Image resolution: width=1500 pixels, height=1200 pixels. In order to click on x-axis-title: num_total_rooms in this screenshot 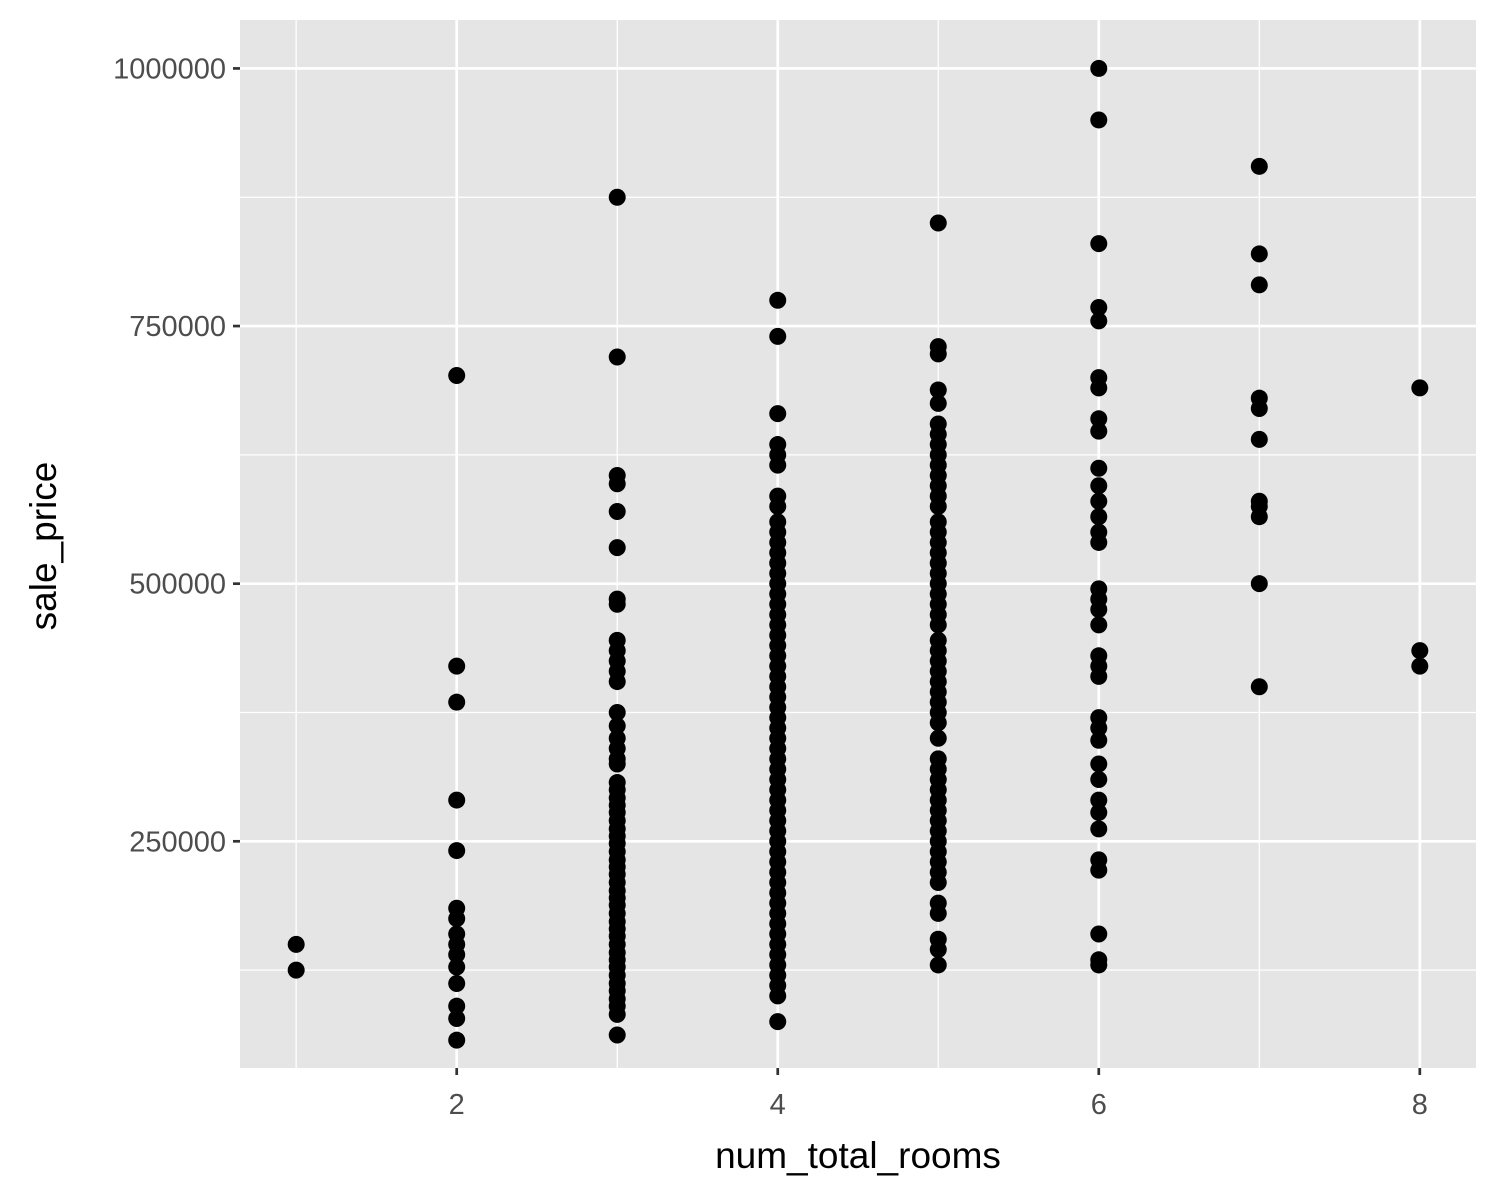, I will do `click(858, 1155)`.